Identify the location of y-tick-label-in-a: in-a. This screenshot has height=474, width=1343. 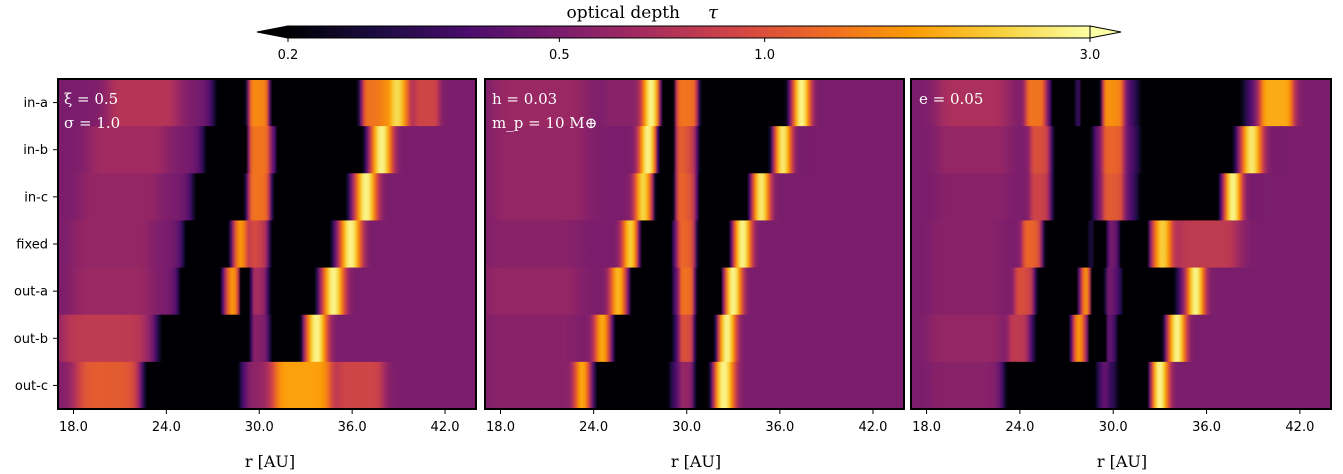
(35, 103).